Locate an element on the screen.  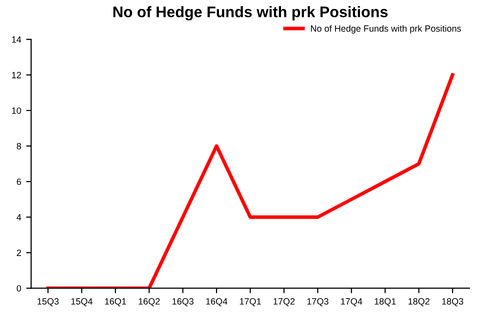
y-tick-label: 12 is located at coordinates (16, 75).